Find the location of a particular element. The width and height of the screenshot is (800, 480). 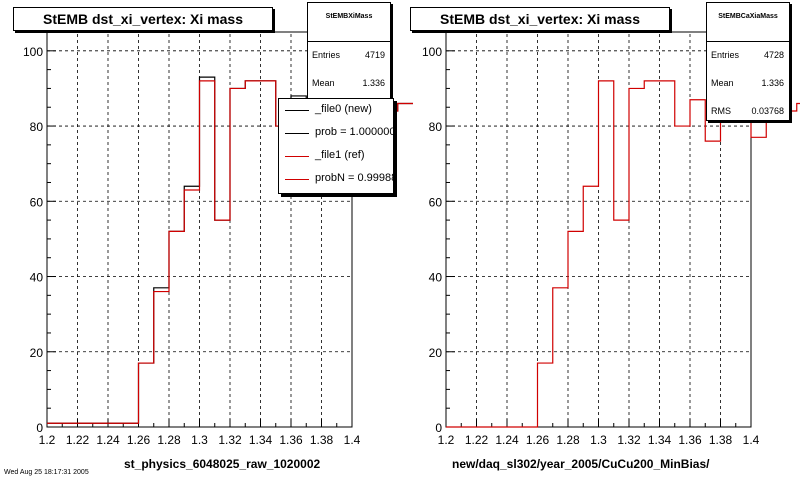

right-x-tick-label: 1.24 is located at coordinates (507, 440).